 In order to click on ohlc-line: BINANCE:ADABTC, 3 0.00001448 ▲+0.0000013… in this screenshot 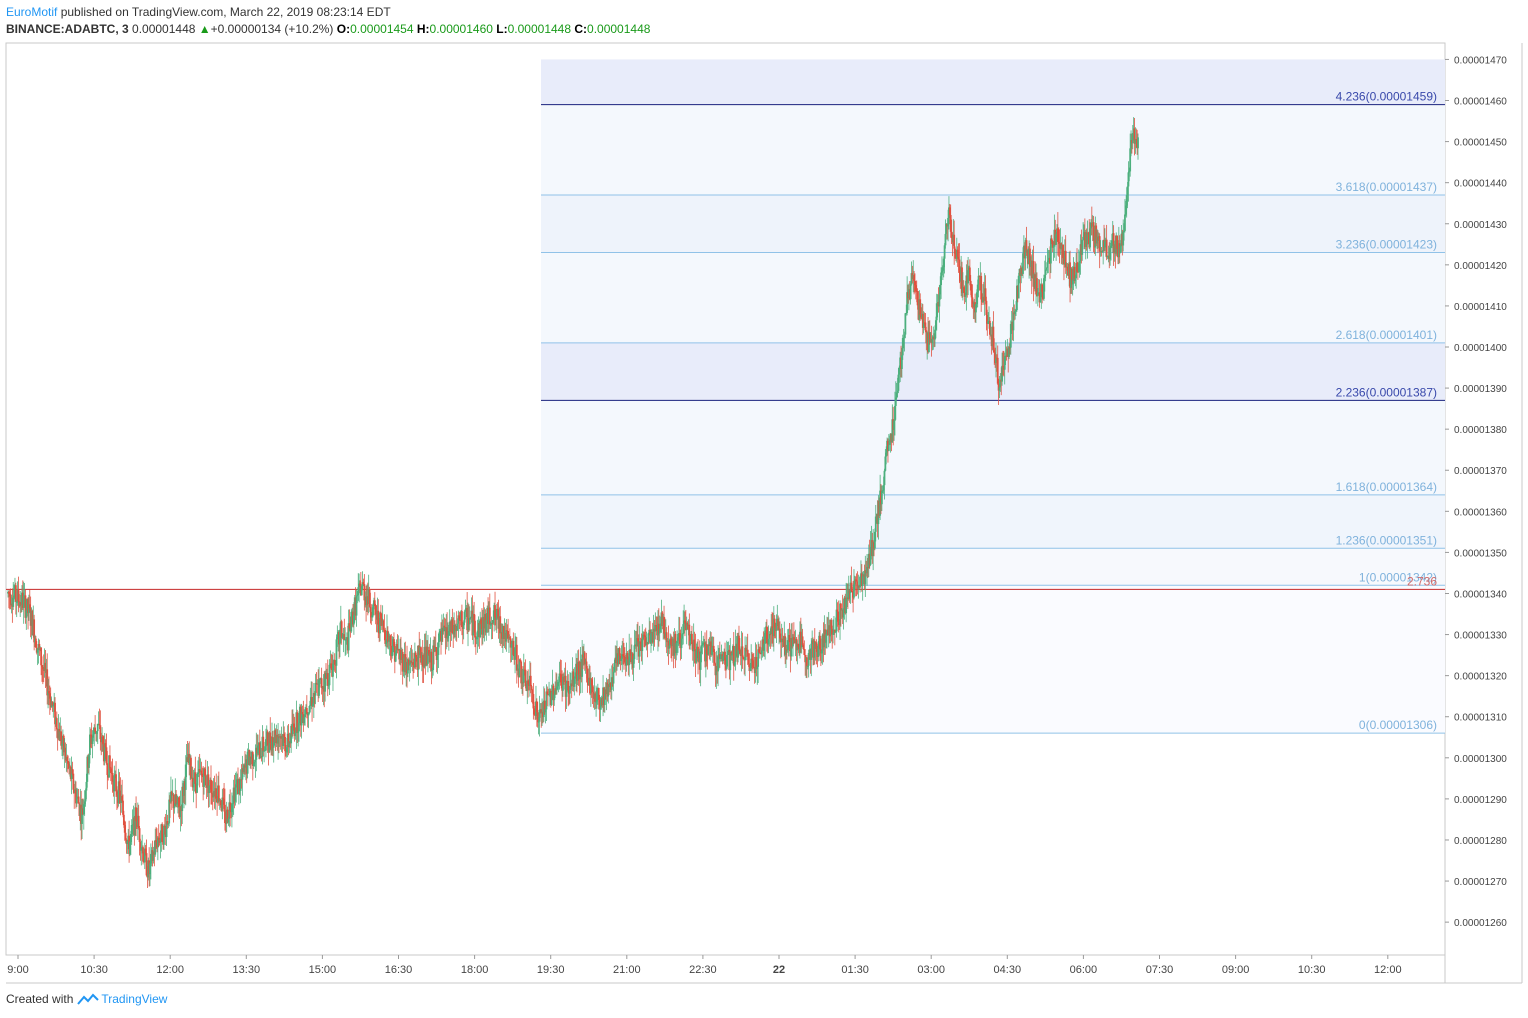, I will do `click(328, 29)`.